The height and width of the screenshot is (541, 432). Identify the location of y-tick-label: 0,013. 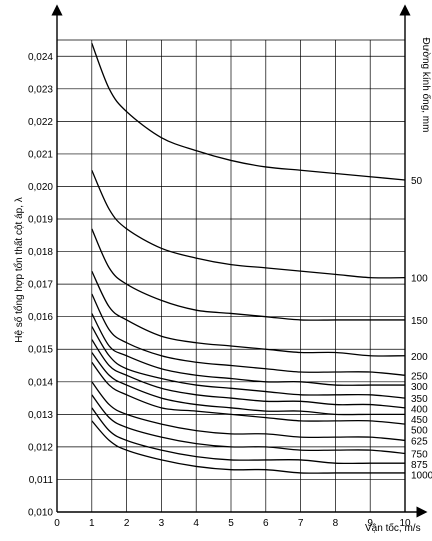
(40, 415).